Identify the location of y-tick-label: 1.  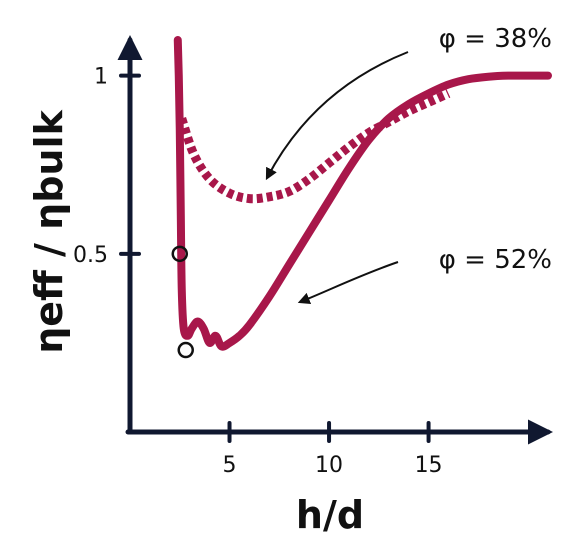
(101, 77).